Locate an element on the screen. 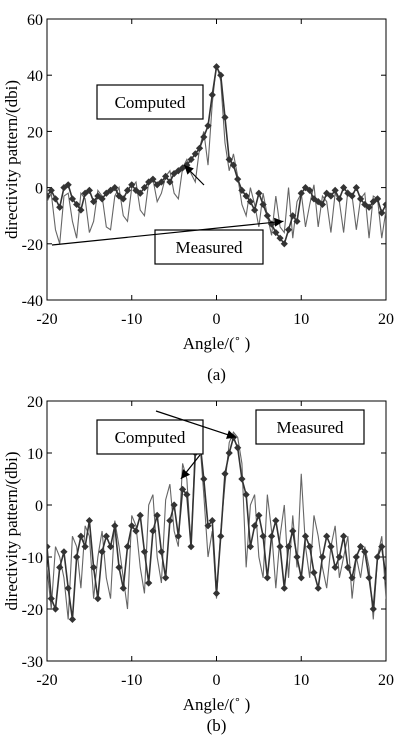 The image size is (395, 738). panel-caption: (b) is located at coordinates (217, 725).